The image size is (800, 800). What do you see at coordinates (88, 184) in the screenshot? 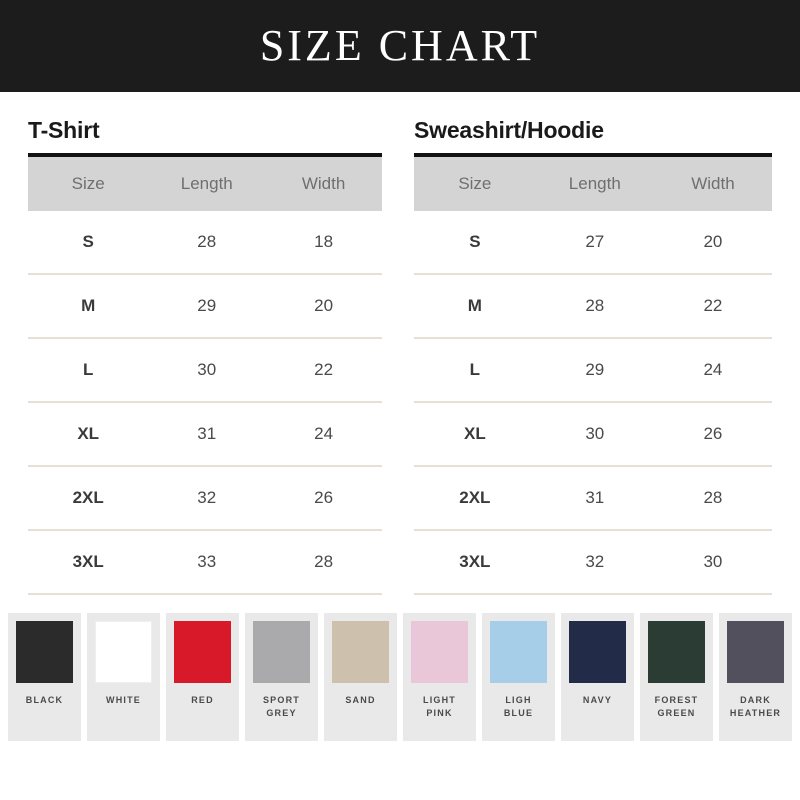
I see `tshirt-col-header-size: Size` at bounding box center [88, 184].